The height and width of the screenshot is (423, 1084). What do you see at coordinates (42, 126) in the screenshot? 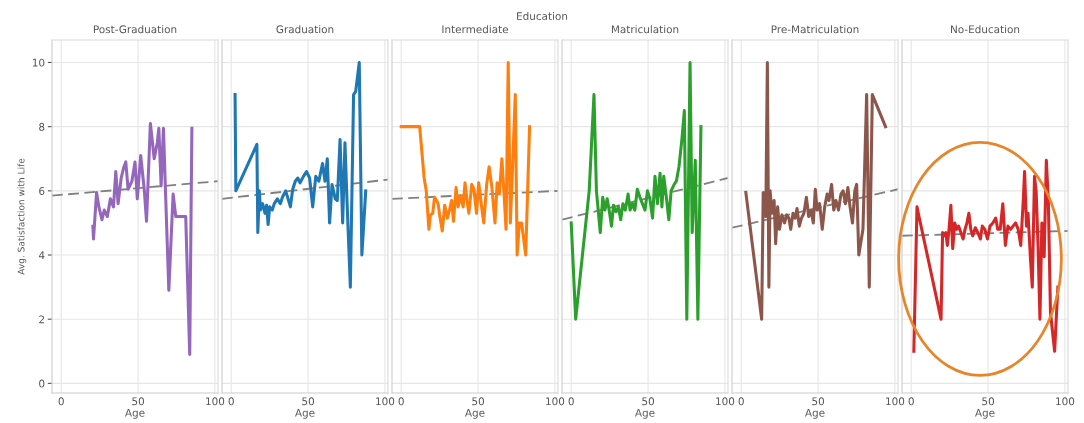
I see `y-tick-label: 8` at bounding box center [42, 126].